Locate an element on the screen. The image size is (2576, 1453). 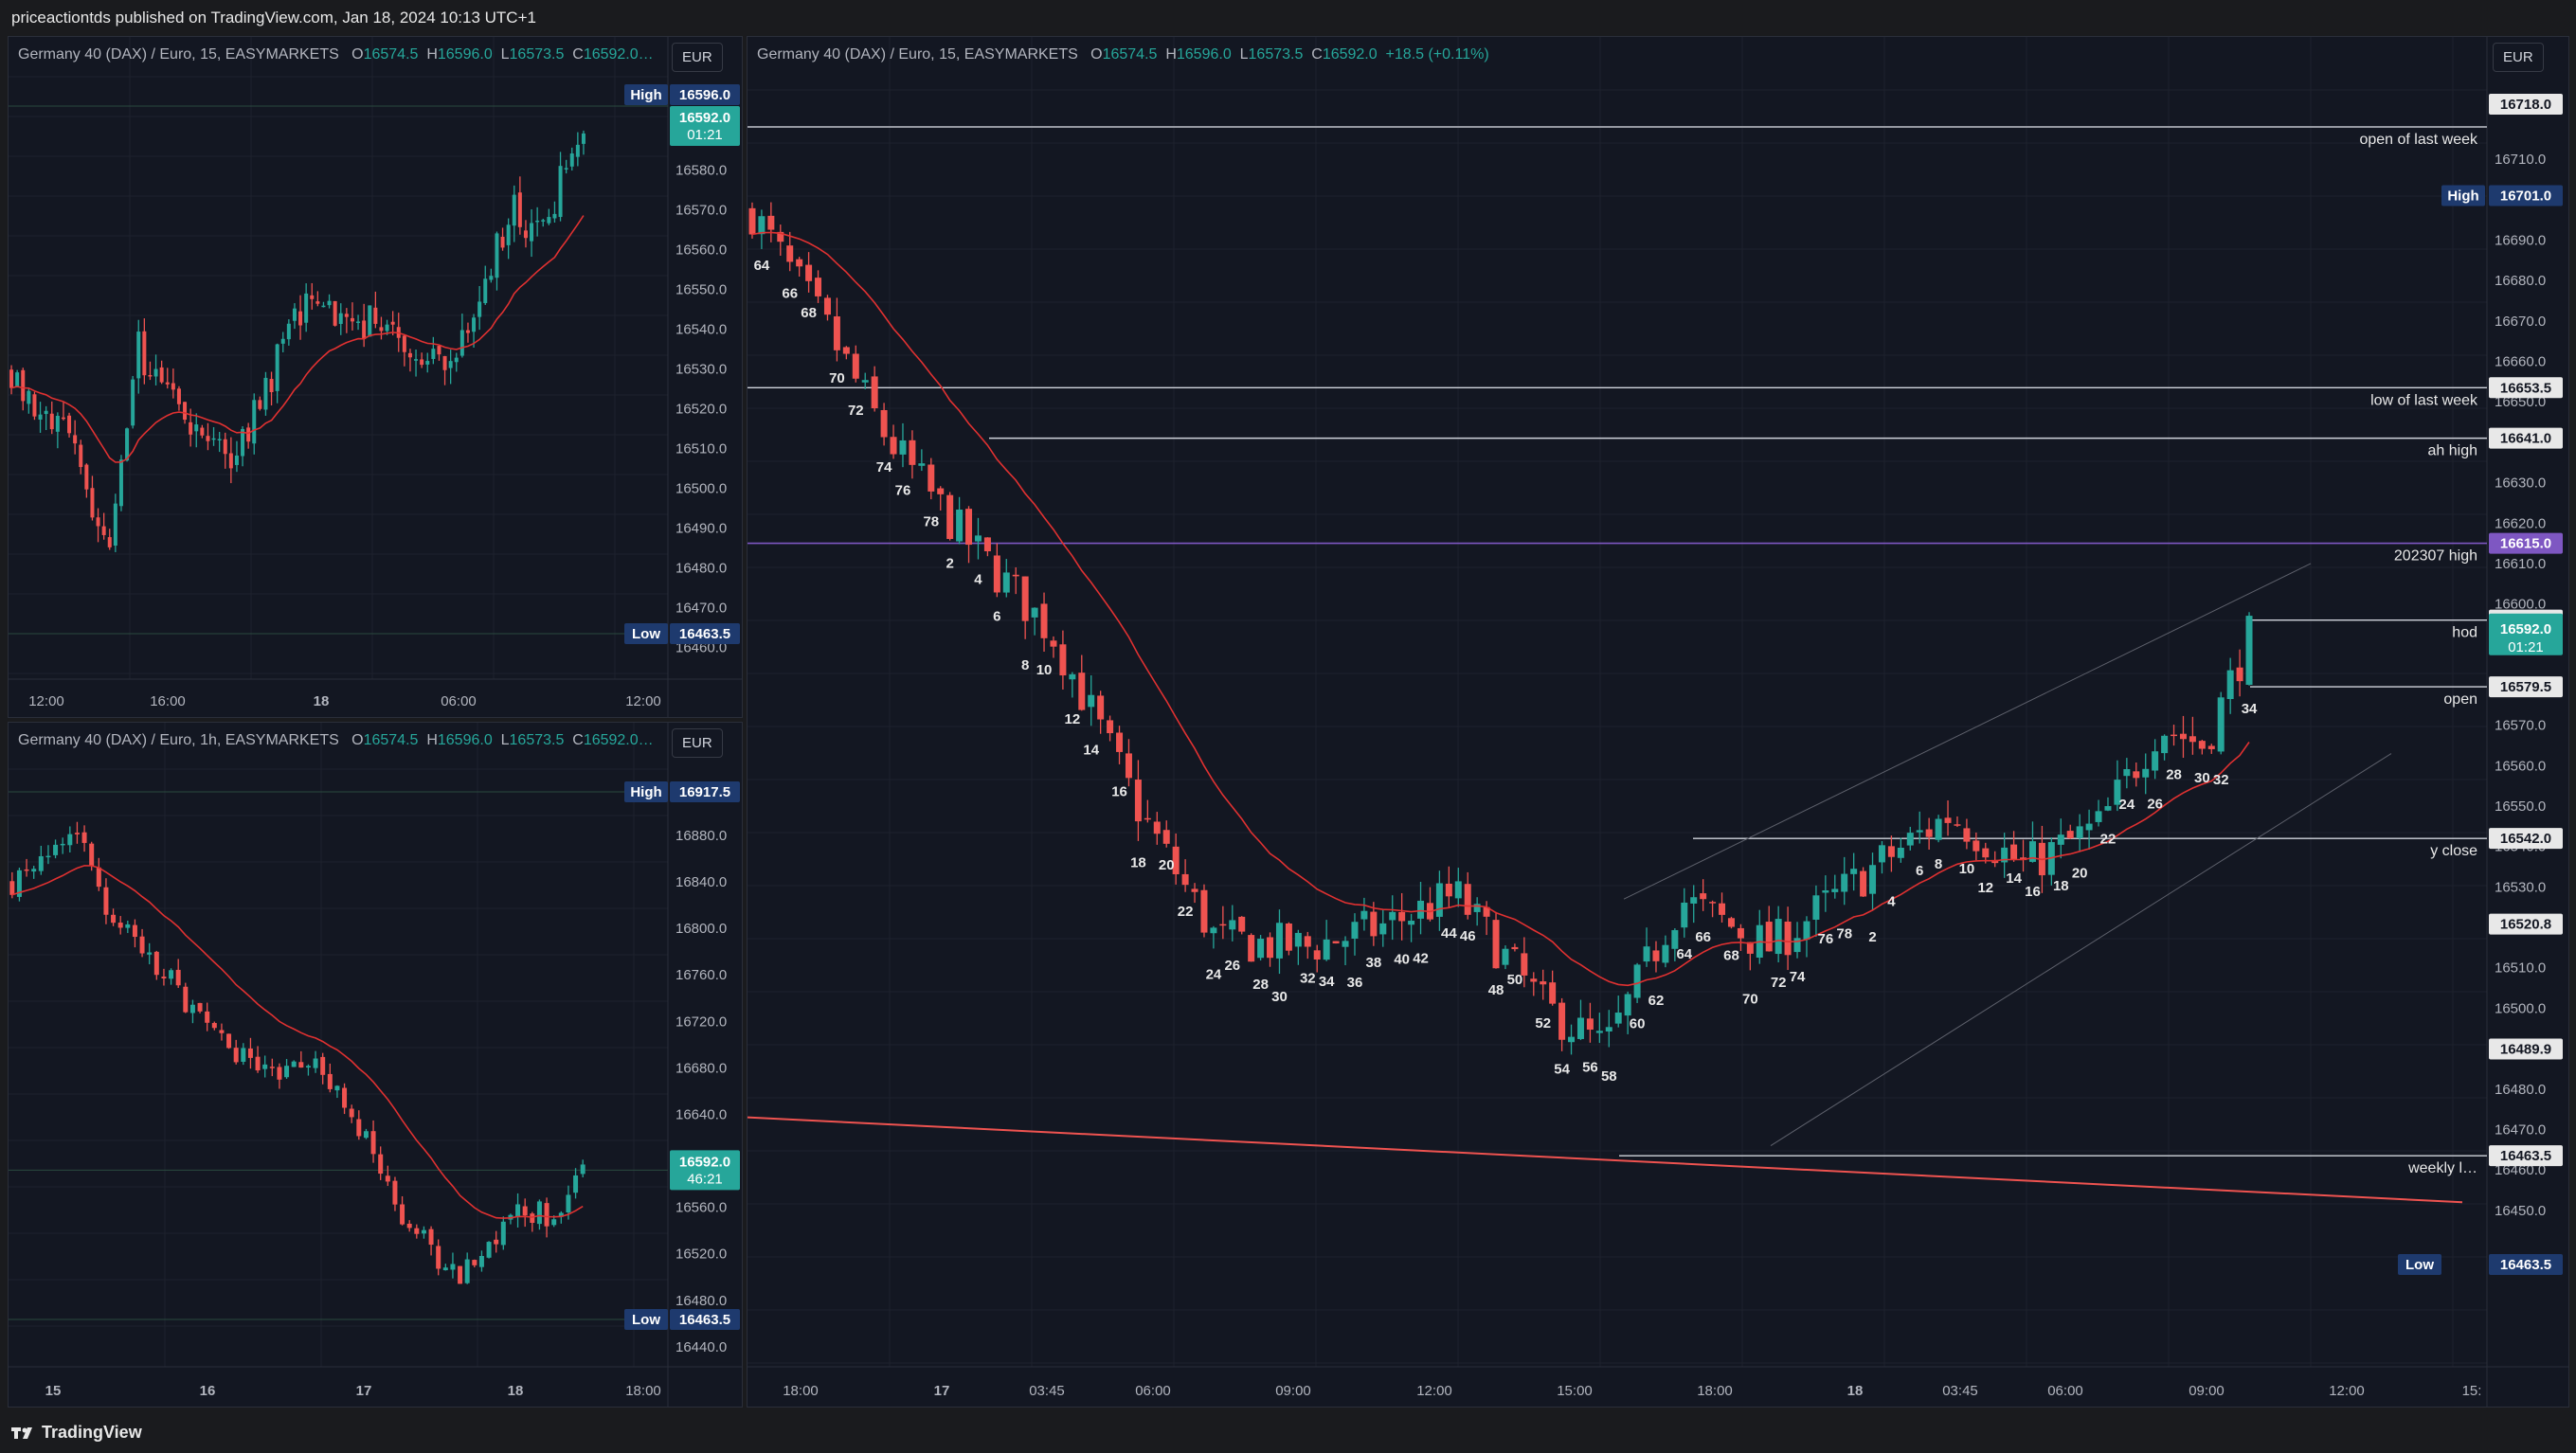
low-value-tag-bg is located at coordinates (2526, 1264).